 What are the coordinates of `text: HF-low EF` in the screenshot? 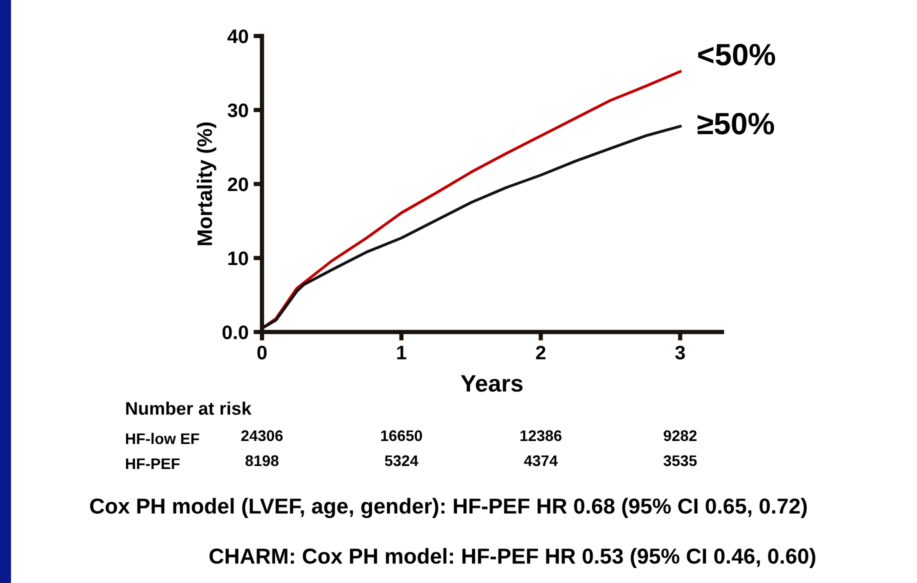 It's located at (163, 438).